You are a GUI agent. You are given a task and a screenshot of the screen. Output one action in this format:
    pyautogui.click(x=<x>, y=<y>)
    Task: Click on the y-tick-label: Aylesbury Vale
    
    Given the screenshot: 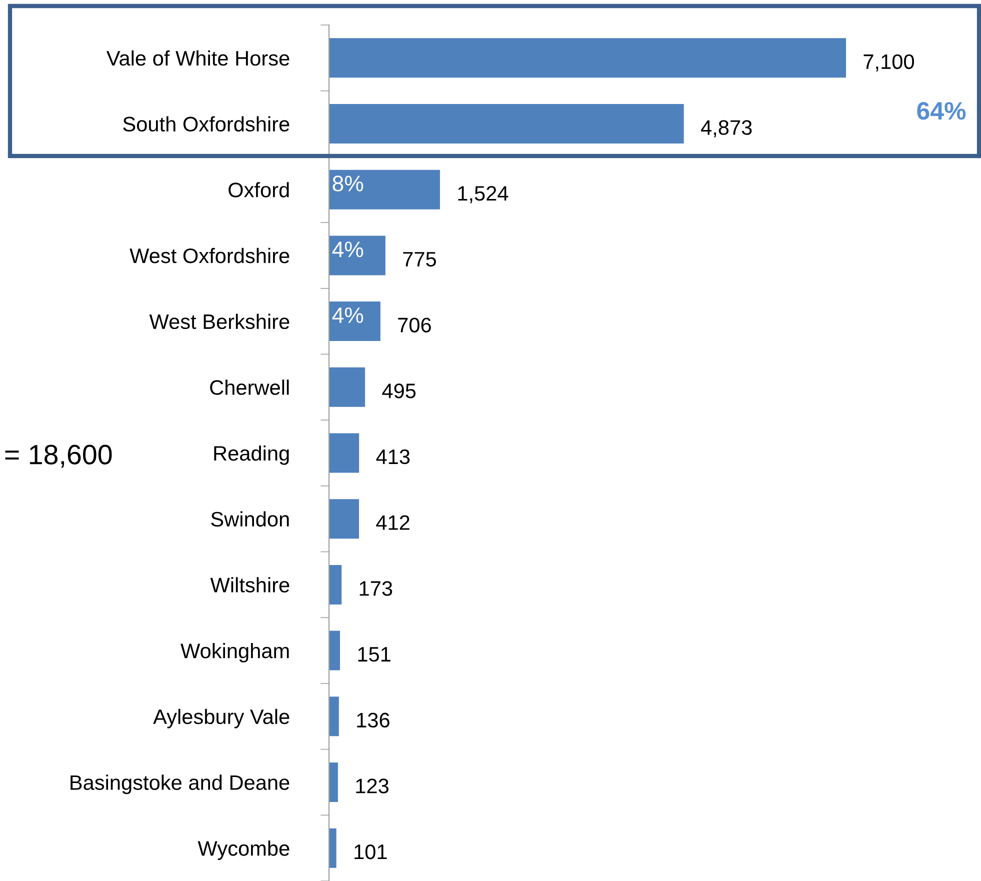 What is the action you would take?
    pyautogui.click(x=221, y=718)
    